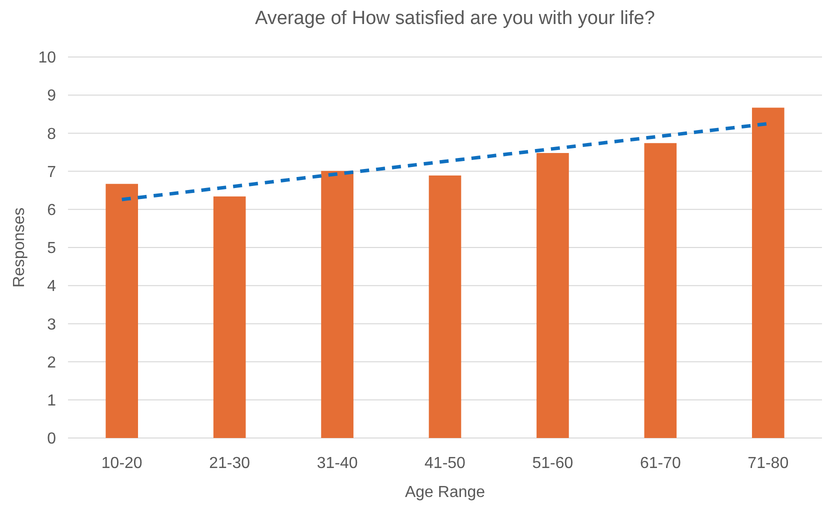 The height and width of the screenshot is (509, 838). I want to click on y-tick-label: 4, so click(51, 287).